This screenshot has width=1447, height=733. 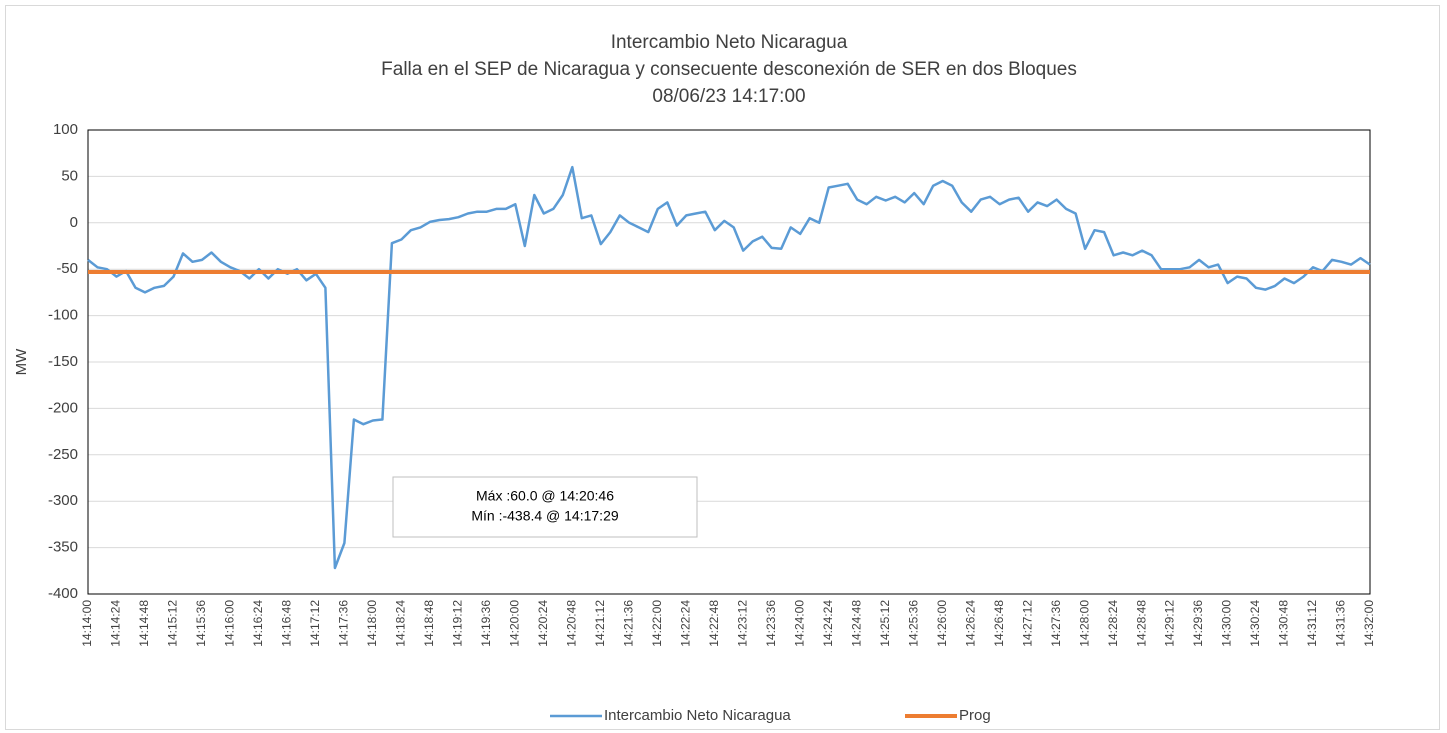 I want to click on x-tick-label: 14:16:48, so click(x=287, y=623).